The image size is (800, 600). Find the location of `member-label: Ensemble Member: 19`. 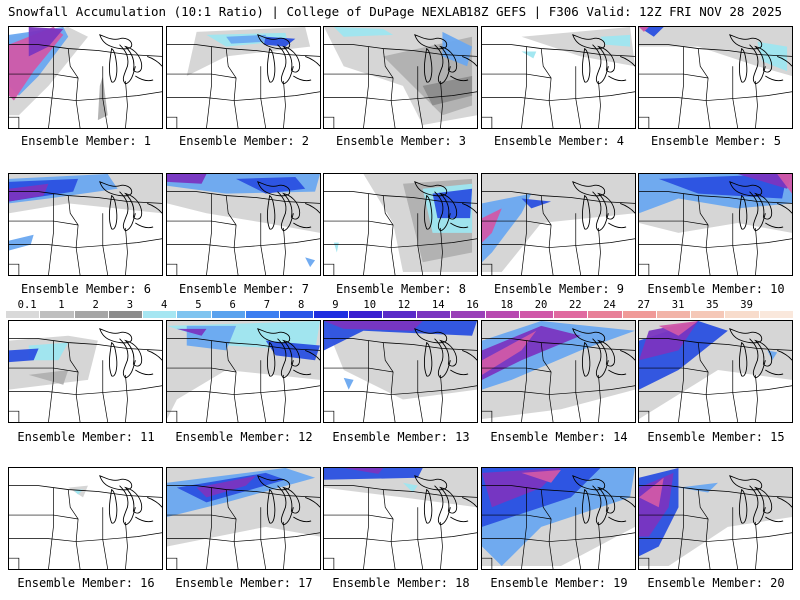

member-label: Ensemble Member: 19 is located at coordinates (559, 583).